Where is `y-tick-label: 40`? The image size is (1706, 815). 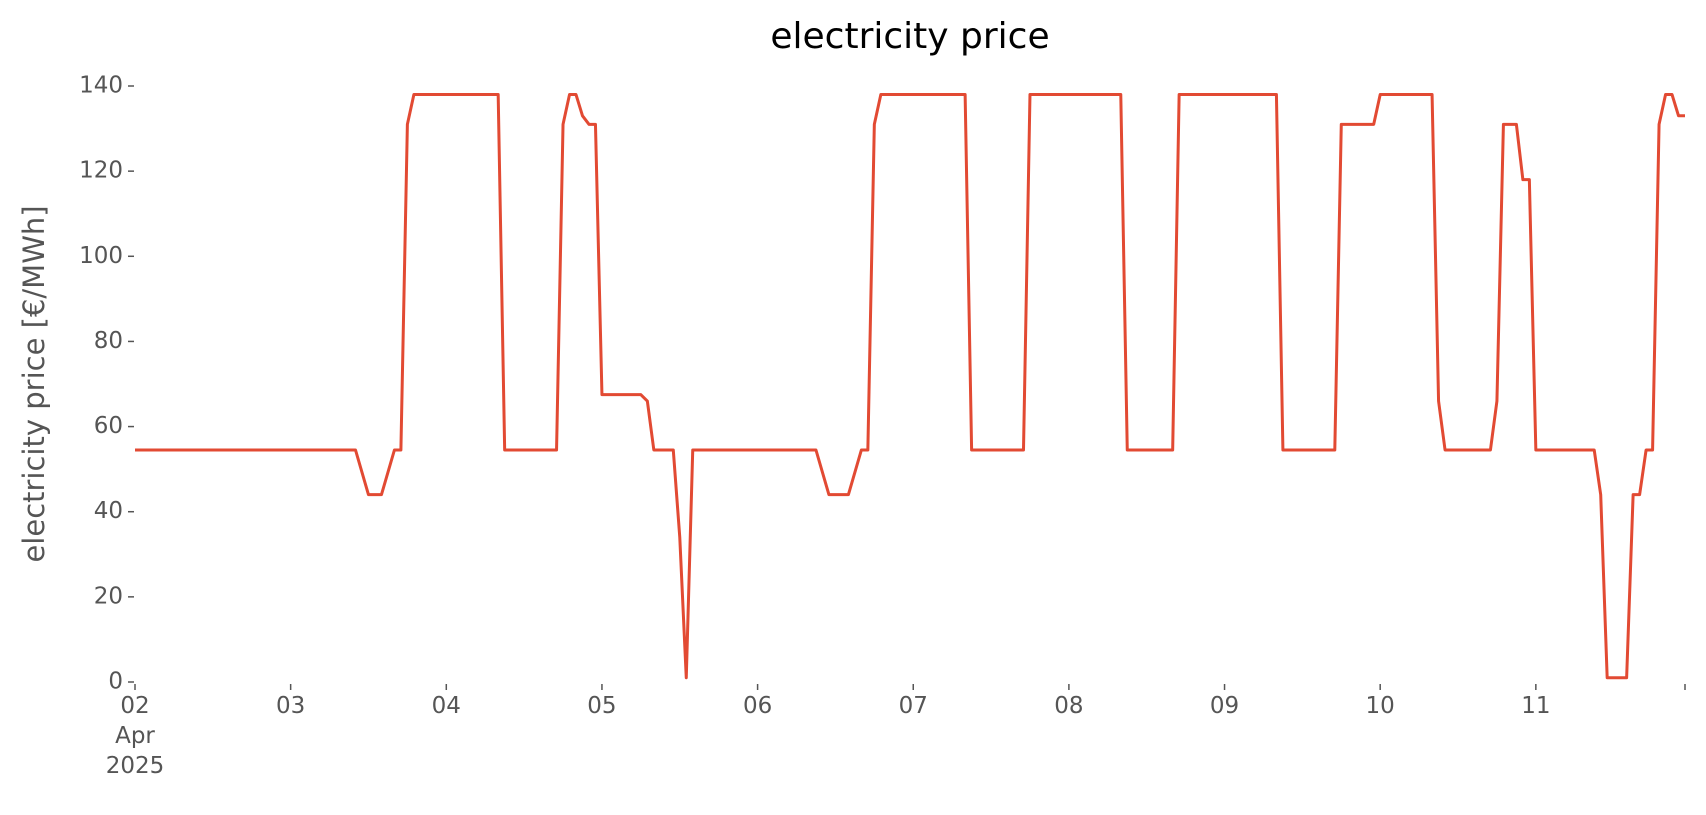 y-tick-label: 40 is located at coordinates (108, 511).